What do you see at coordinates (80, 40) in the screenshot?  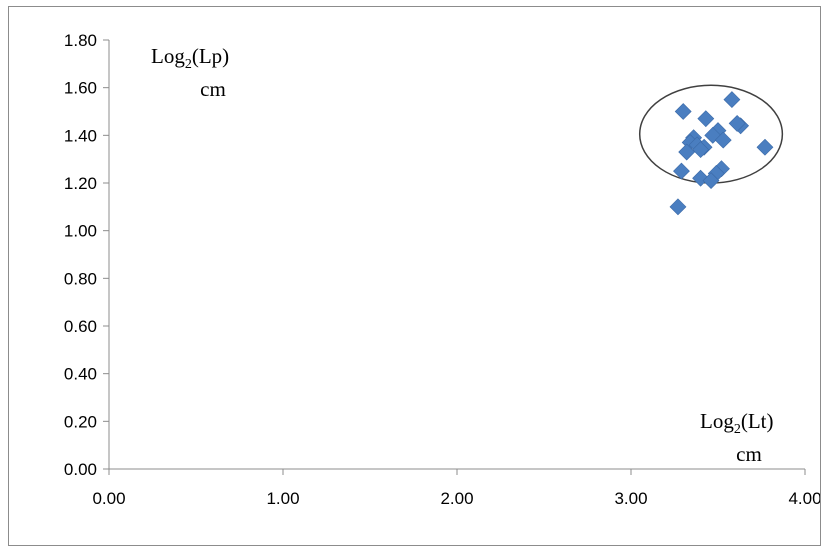 I see `y-tick-label: 1.80` at bounding box center [80, 40].